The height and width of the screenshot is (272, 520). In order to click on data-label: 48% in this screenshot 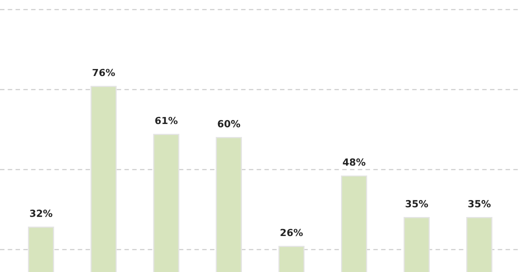, I will do `click(354, 162)`.